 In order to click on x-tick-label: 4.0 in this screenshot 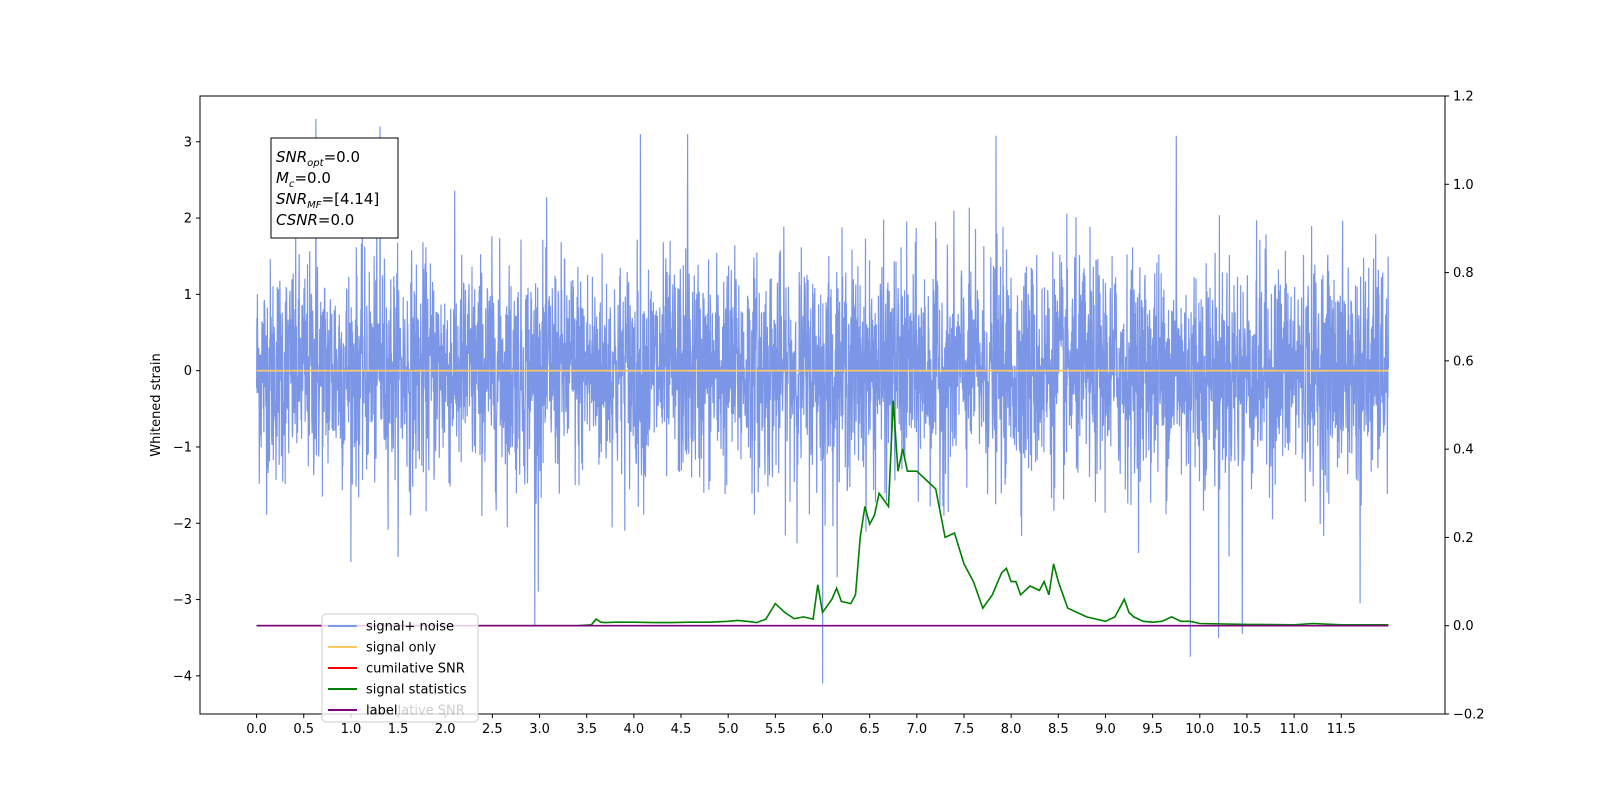, I will do `click(634, 729)`.